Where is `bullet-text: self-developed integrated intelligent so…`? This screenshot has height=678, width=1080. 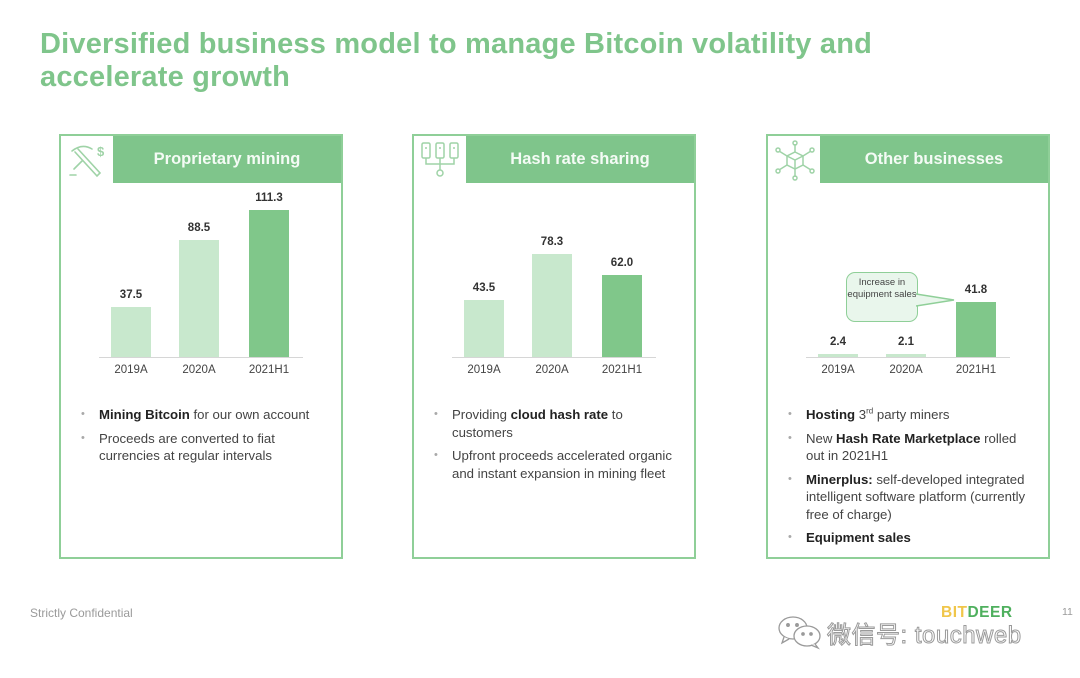
bullet-text: self-developed integrated intelligent so… is located at coordinates (916, 496).